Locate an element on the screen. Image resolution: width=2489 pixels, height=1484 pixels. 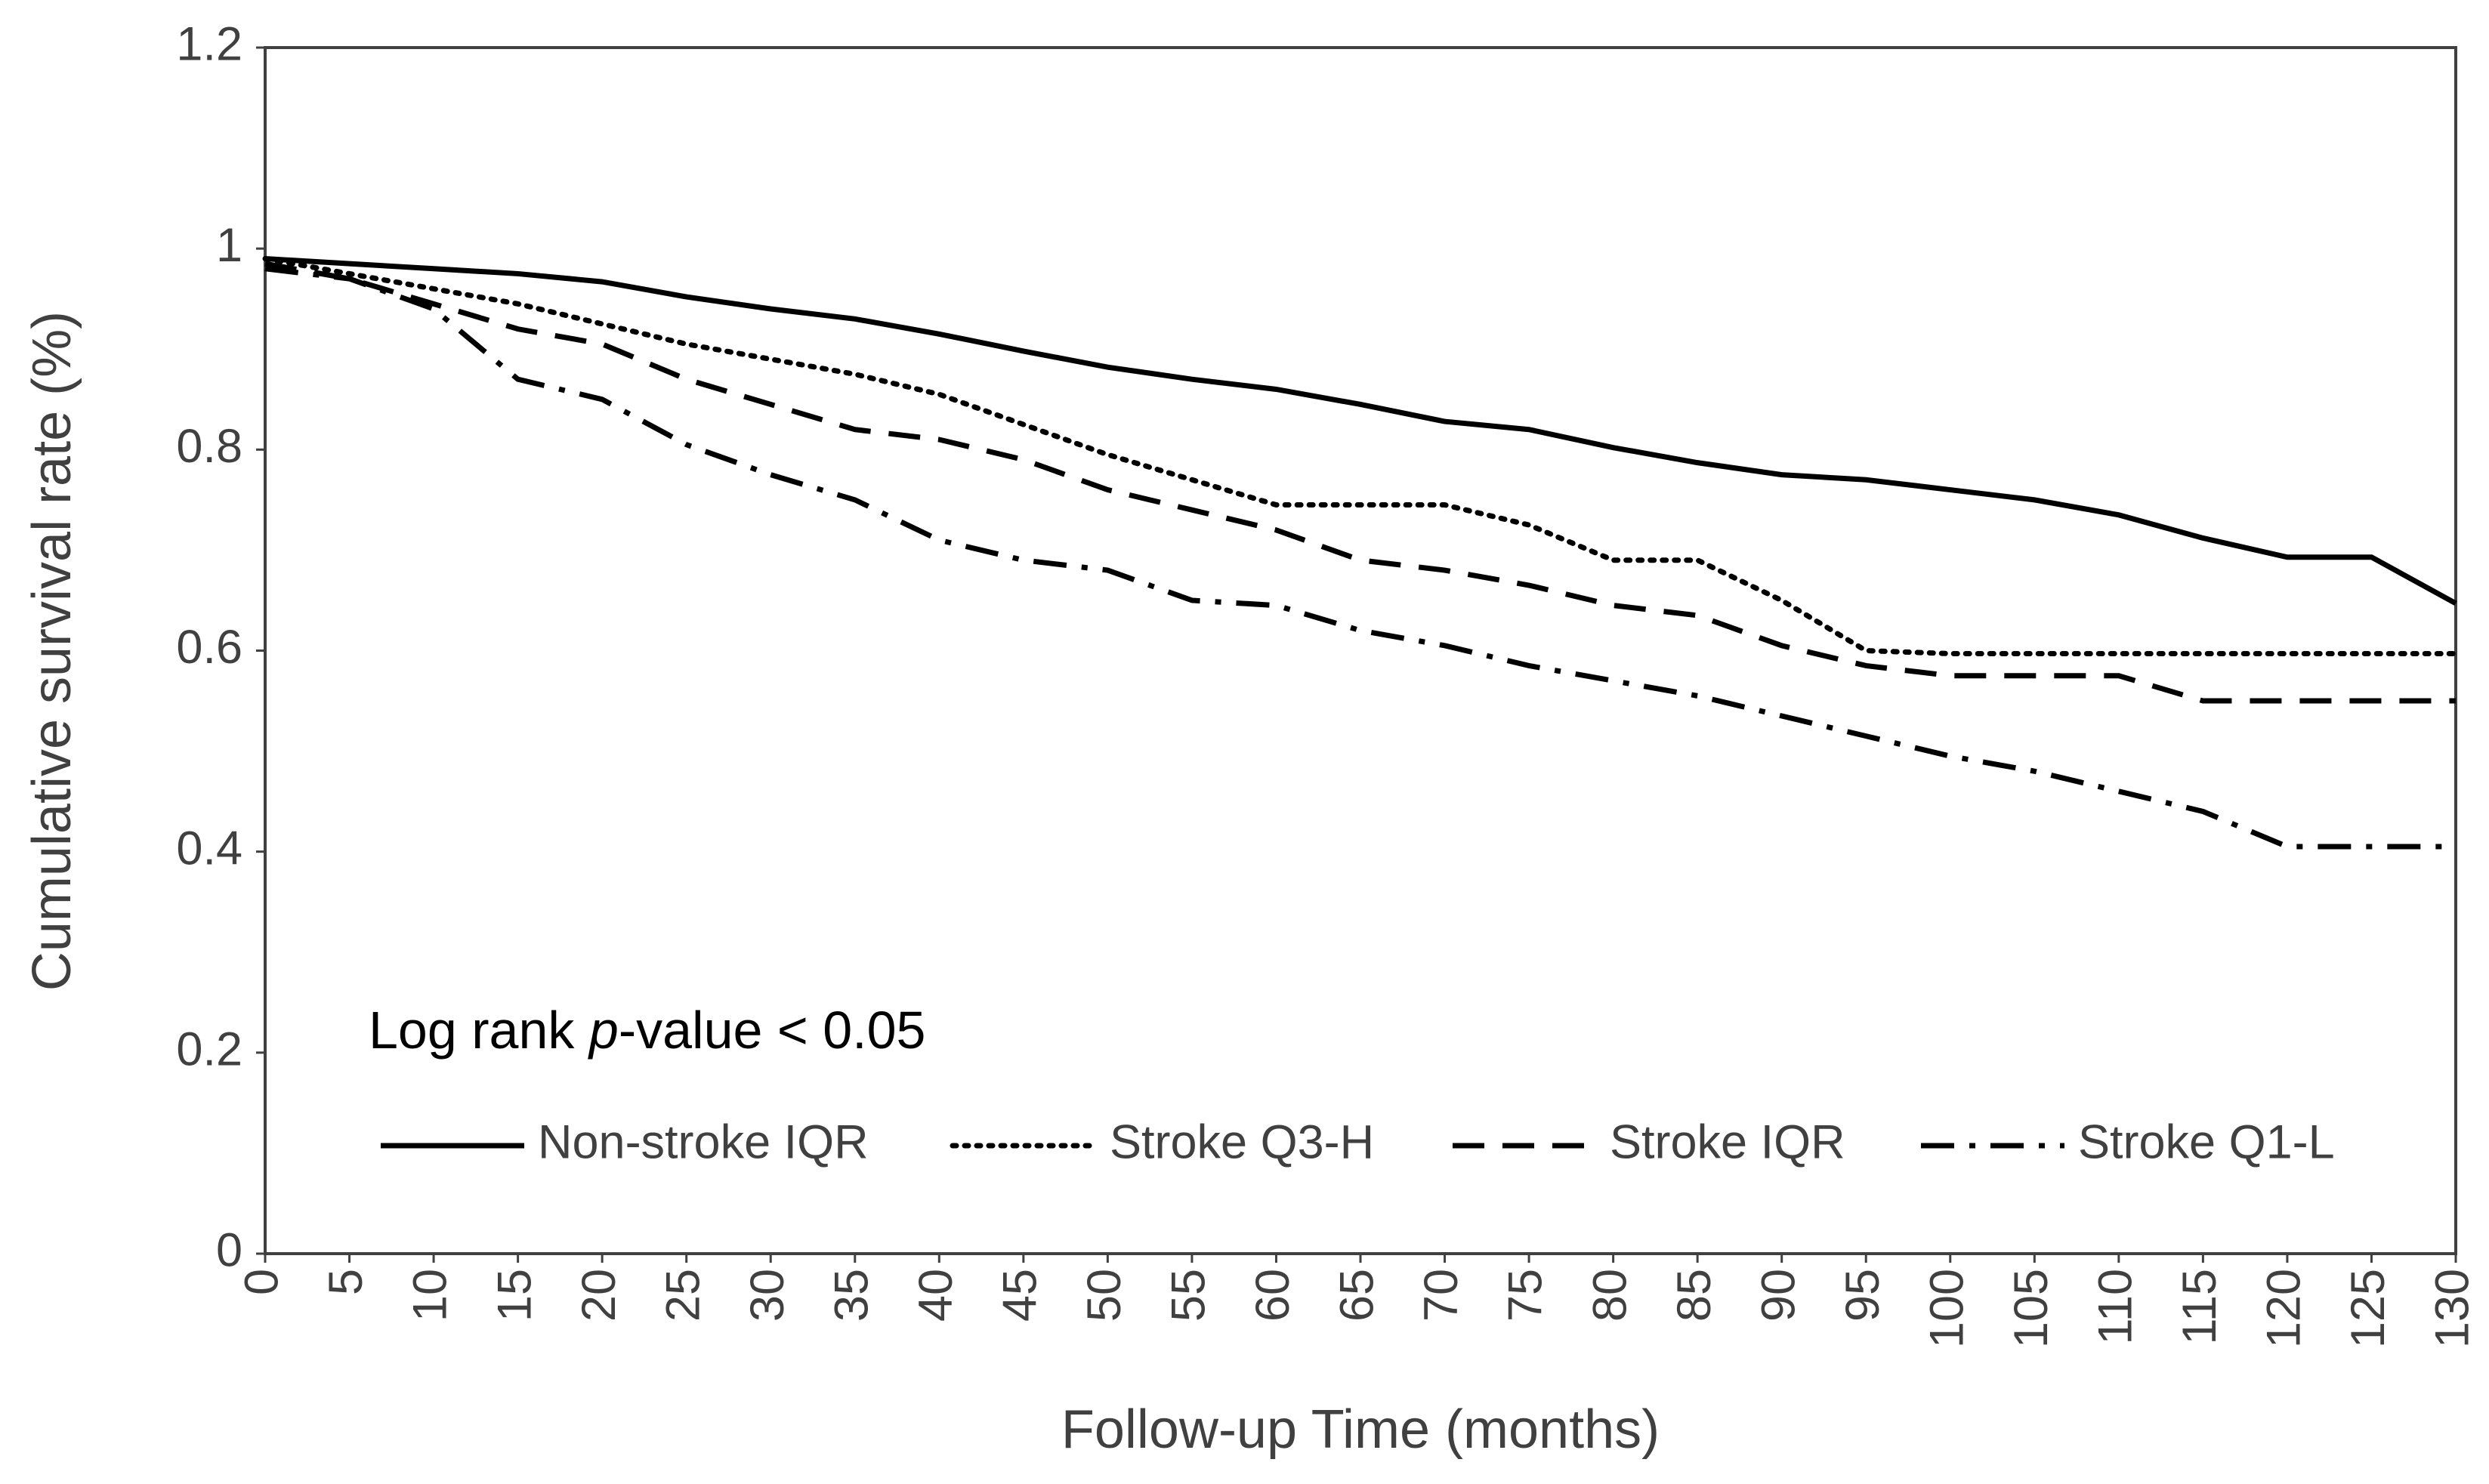
annotation-text: p is located at coordinates (603, 1030).